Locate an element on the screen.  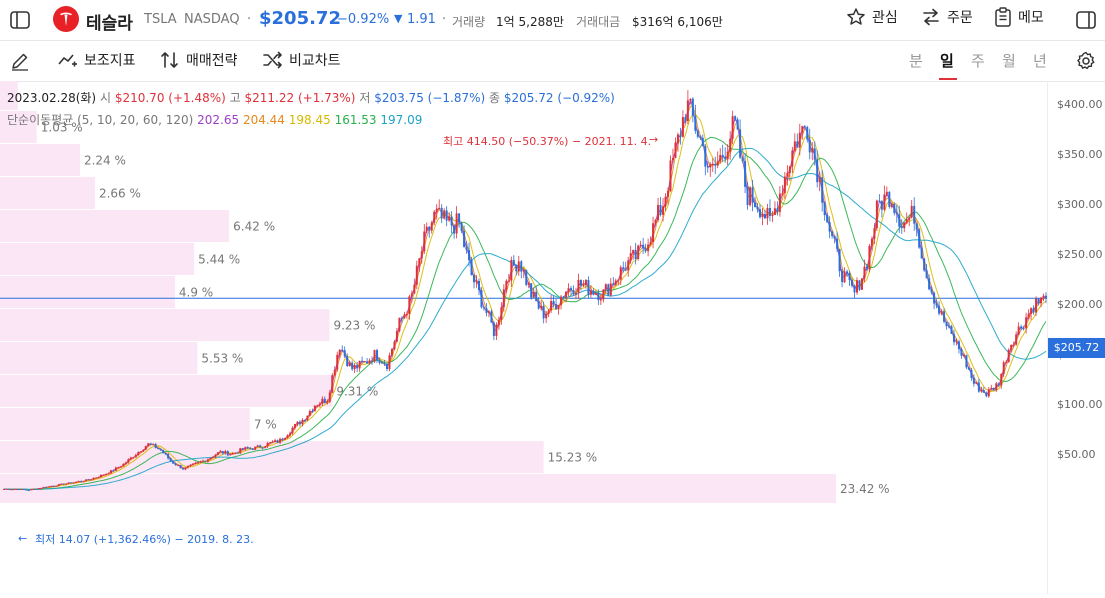
indicators-label: 보조지표 is located at coordinates (110, 61).